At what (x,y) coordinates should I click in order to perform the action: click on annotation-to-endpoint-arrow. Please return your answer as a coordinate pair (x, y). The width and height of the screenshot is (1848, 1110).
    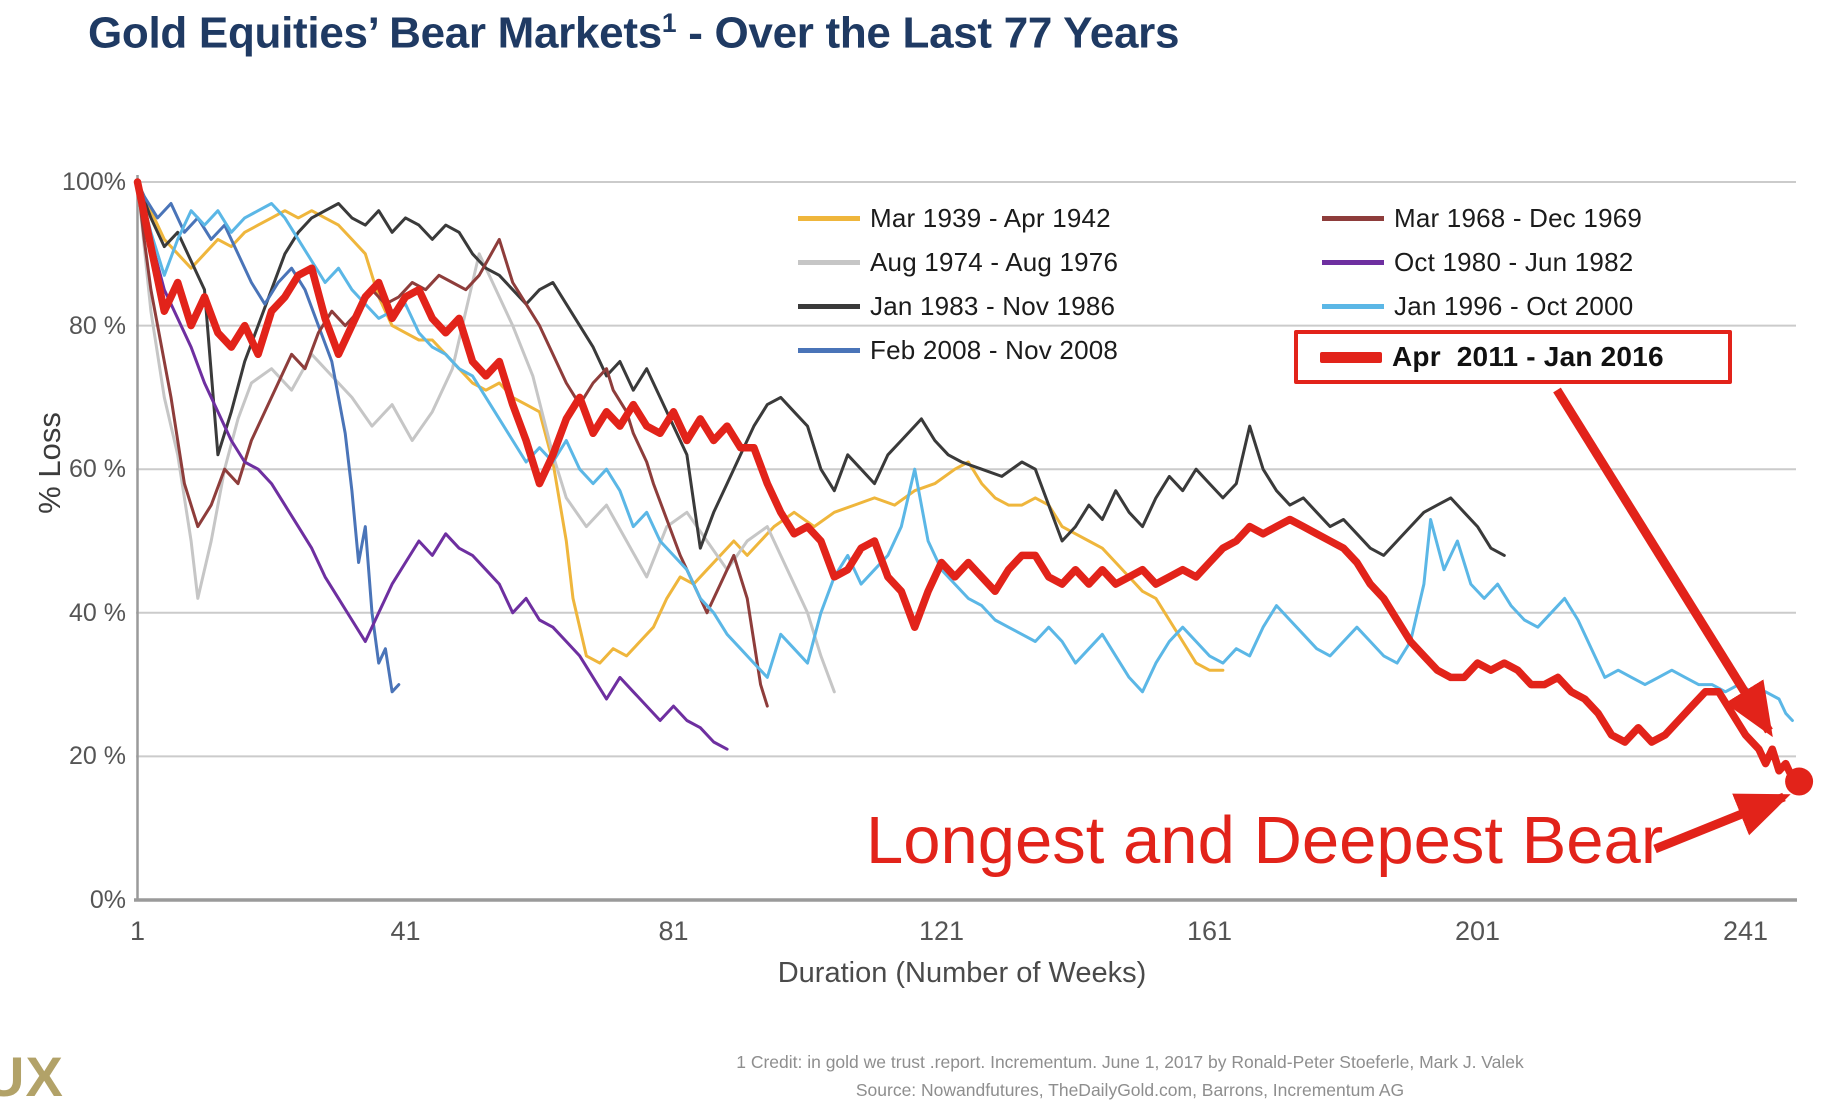
    Looking at the image, I should click on (1722, 823).